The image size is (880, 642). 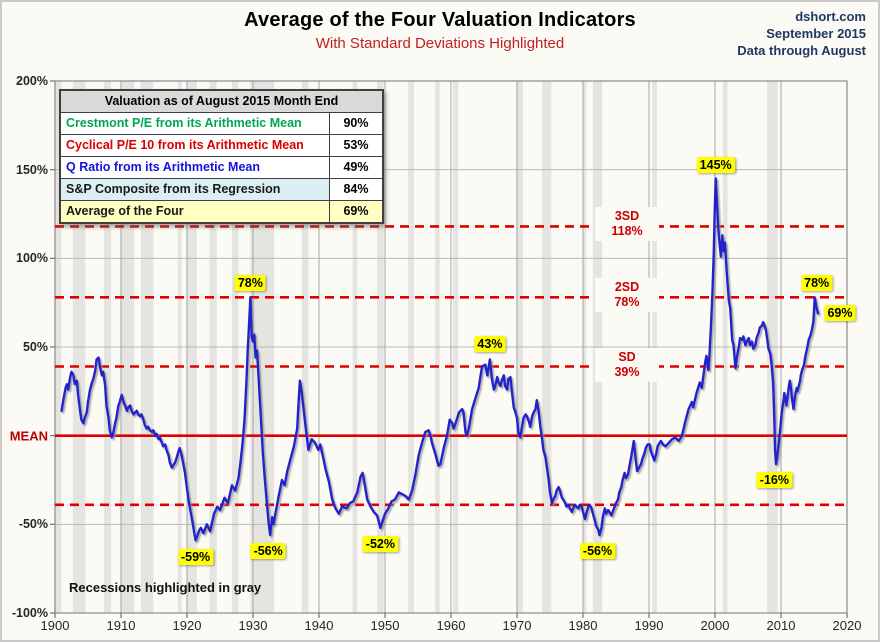 I want to click on valuation-table-row: Q Ratio from its Arithmetic Mean 49%, so click(x=221, y=167).